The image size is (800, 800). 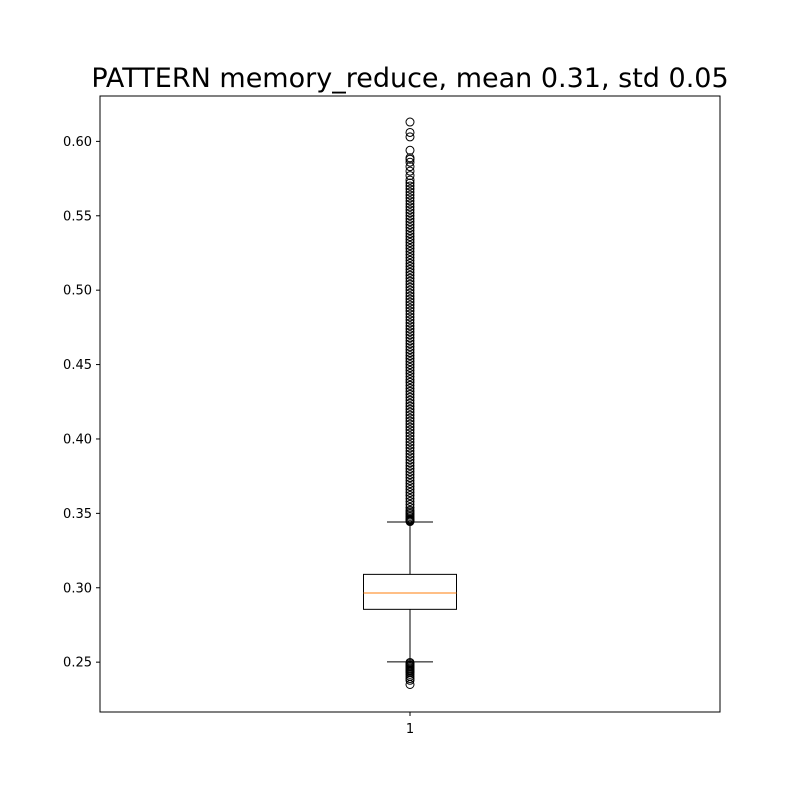 What do you see at coordinates (410, 591) in the screenshot?
I see `iqr-box` at bounding box center [410, 591].